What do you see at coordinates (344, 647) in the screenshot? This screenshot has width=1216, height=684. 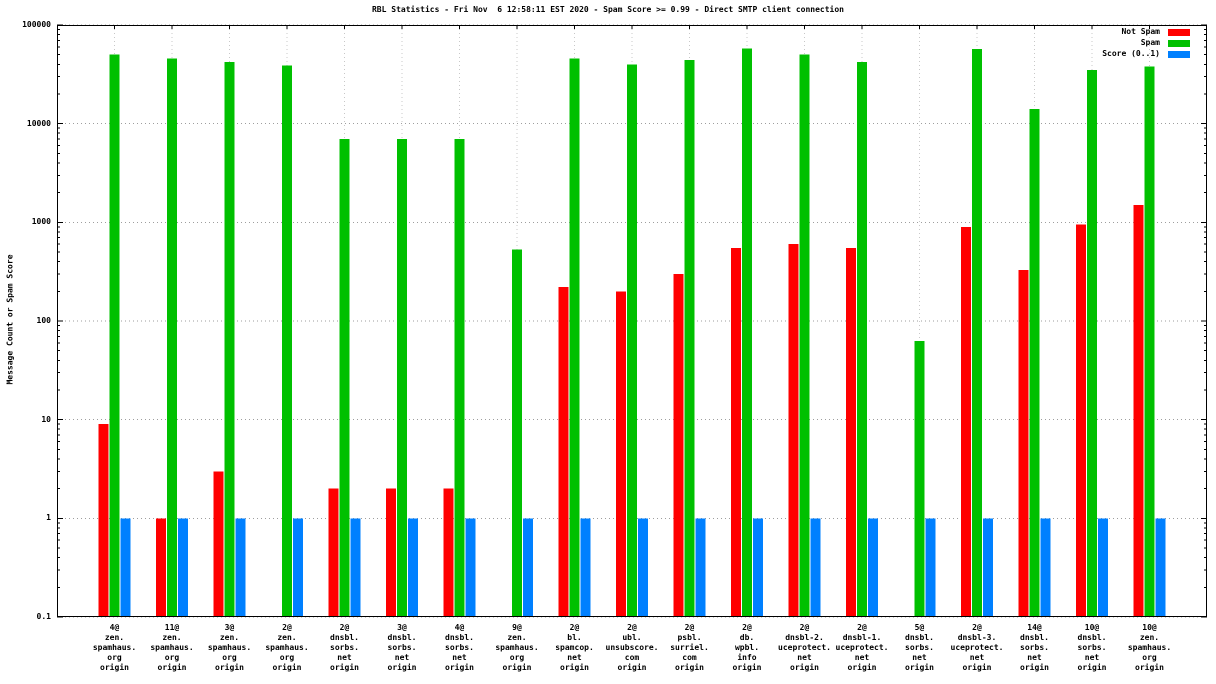 I see `x-category-label: 2@ dnsbl. sorbs. net origin` at bounding box center [344, 647].